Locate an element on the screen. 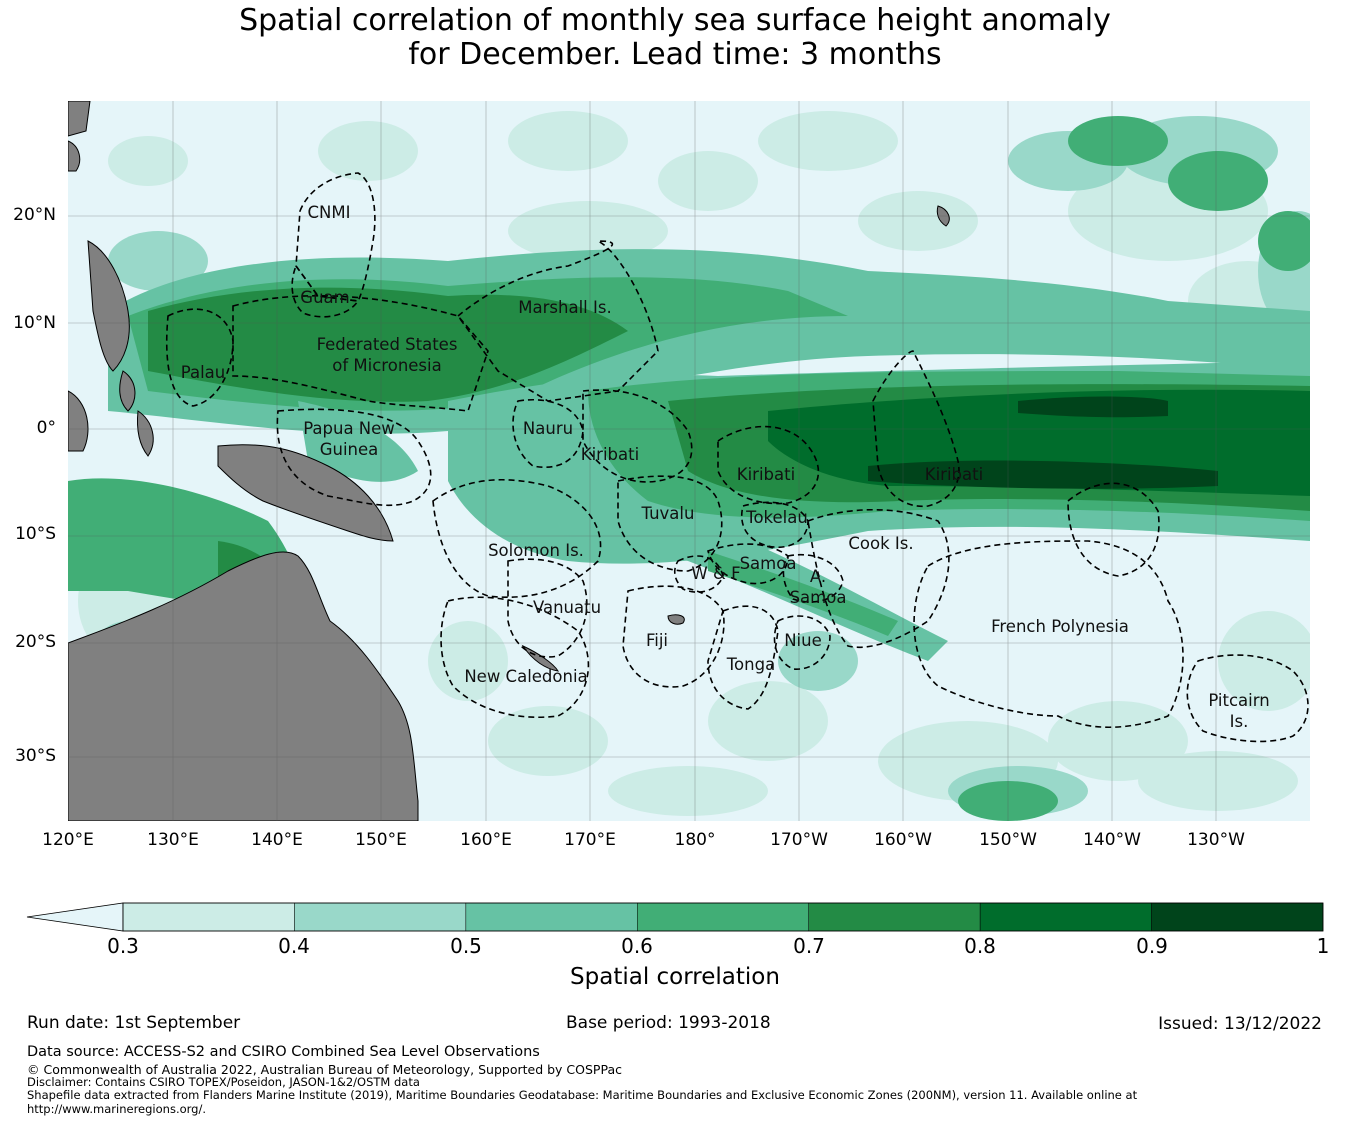 The height and width of the screenshot is (1125, 1350). eez-kiribati-c is located at coordinates (768, 465).